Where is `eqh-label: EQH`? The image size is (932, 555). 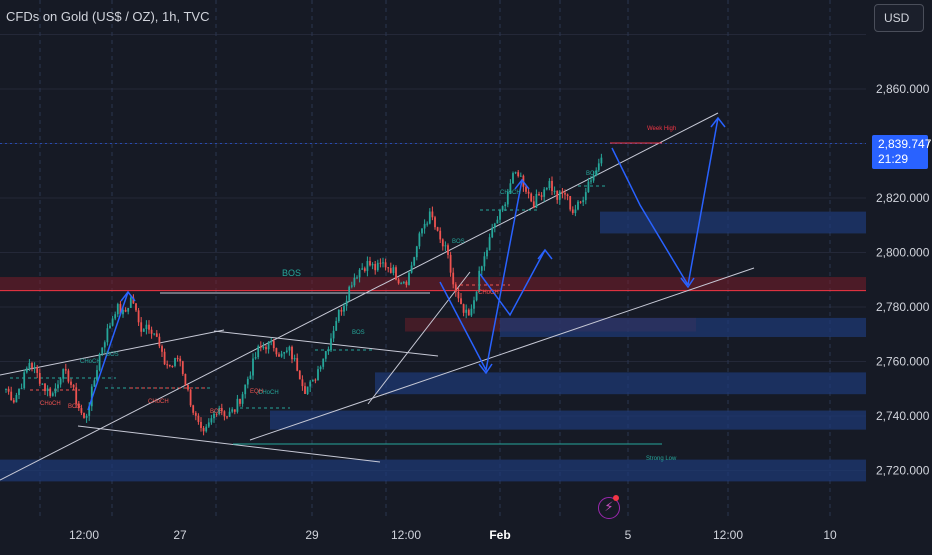 eqh-label: EQH is located at coordinates (256, 392).